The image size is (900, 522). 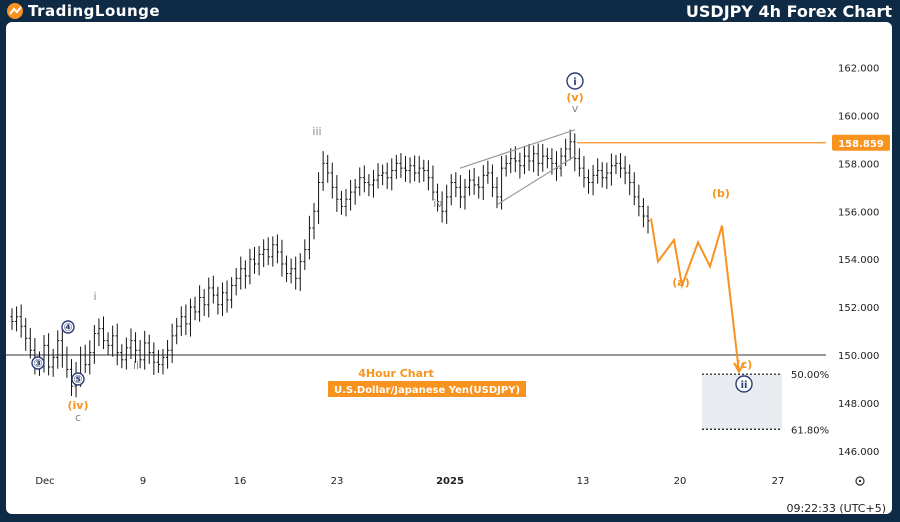 I want to click on wave-label: (c), so click(x=744, y=364).